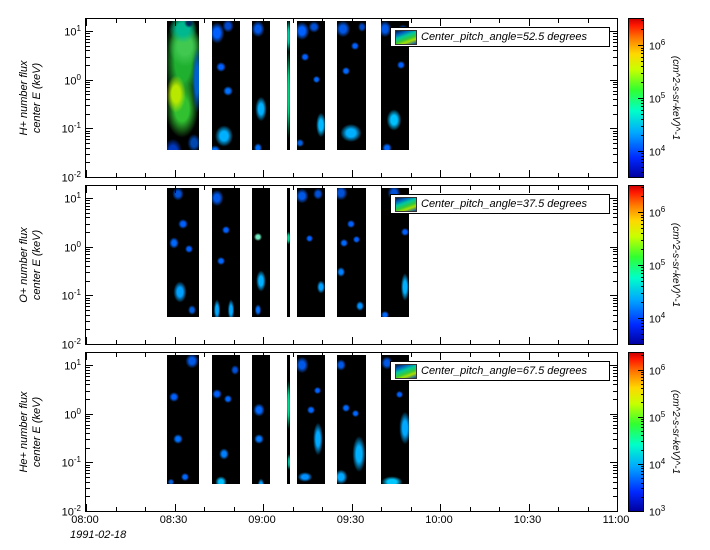 This screenshot has height=550, width=710. What do you see at coordinates (72, 365) in the screenshot?
I see `y-tick-label: 10¹` at bounding box center [72, 365].